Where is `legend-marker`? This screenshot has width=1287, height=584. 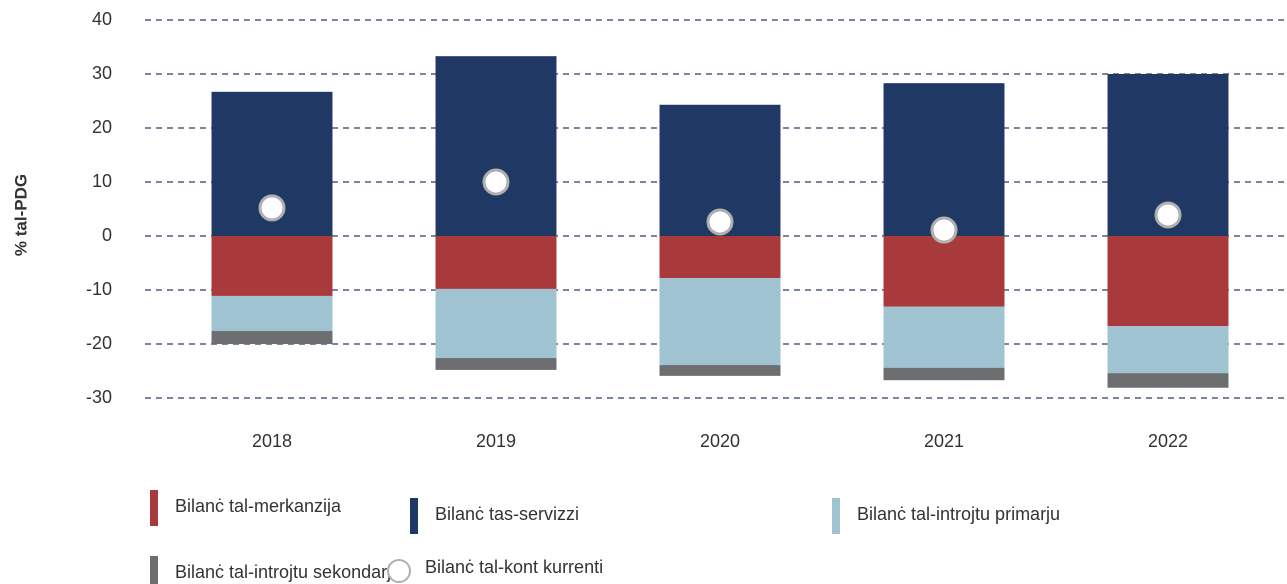 legend-marker is located at coordinates (399, 571).